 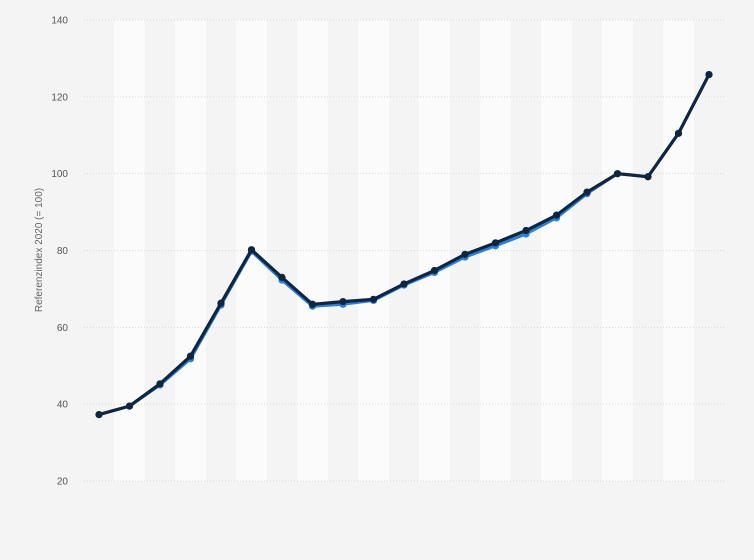 I want to click on y-tick-label: 80, so click(x=63, y=251).